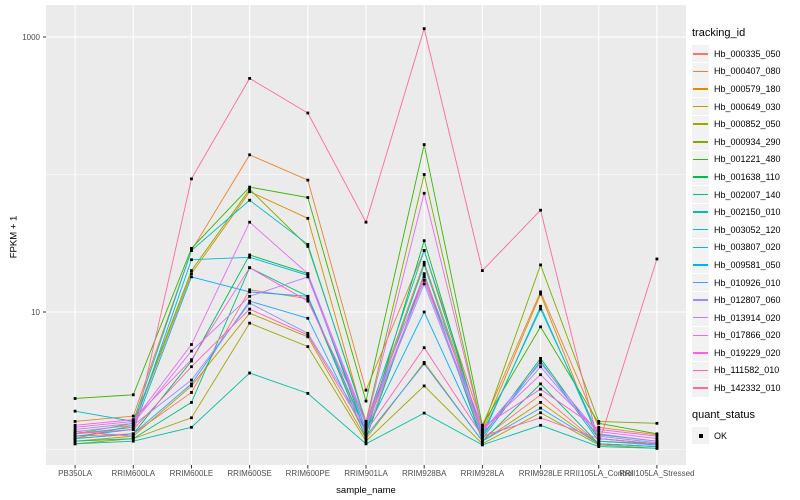  What do you see at coordinates (747, 71) in the screenshot?
I see `legend-item-label: Hb_000407_080` at bounding box center [747, 71].